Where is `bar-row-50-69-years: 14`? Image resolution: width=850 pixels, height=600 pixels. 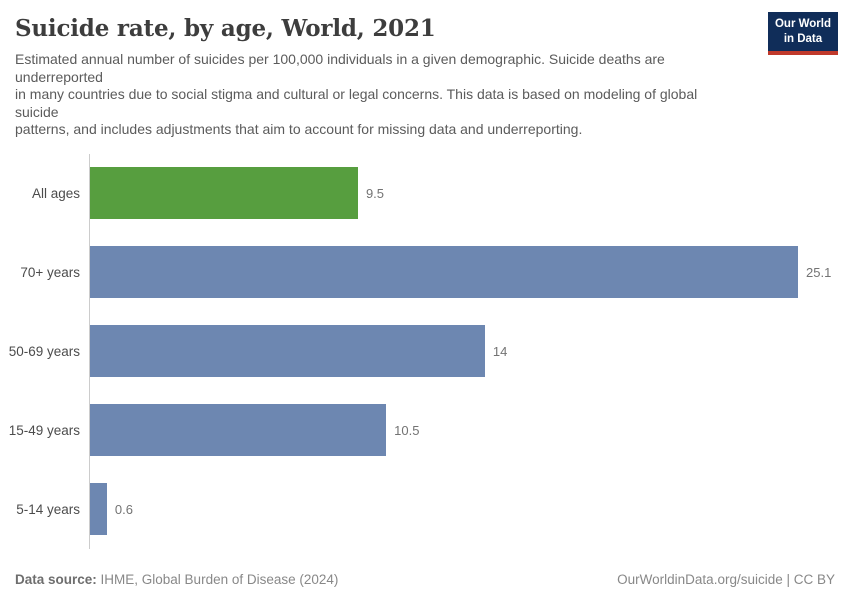
bar-row-50-69-years: 14 is located at coordinates (470, 351).